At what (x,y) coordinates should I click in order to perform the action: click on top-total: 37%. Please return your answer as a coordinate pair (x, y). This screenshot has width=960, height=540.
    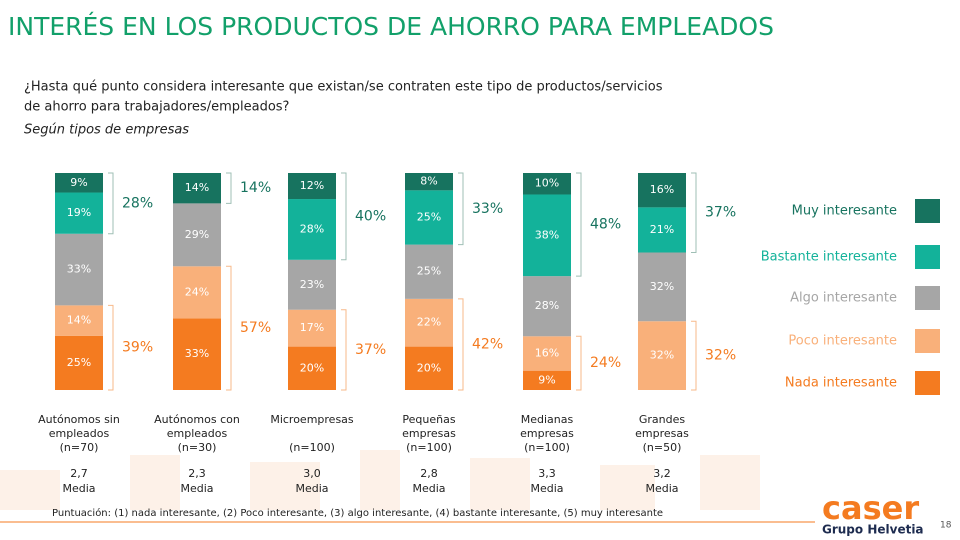
    Looking at the image, I should click on (720, 213).